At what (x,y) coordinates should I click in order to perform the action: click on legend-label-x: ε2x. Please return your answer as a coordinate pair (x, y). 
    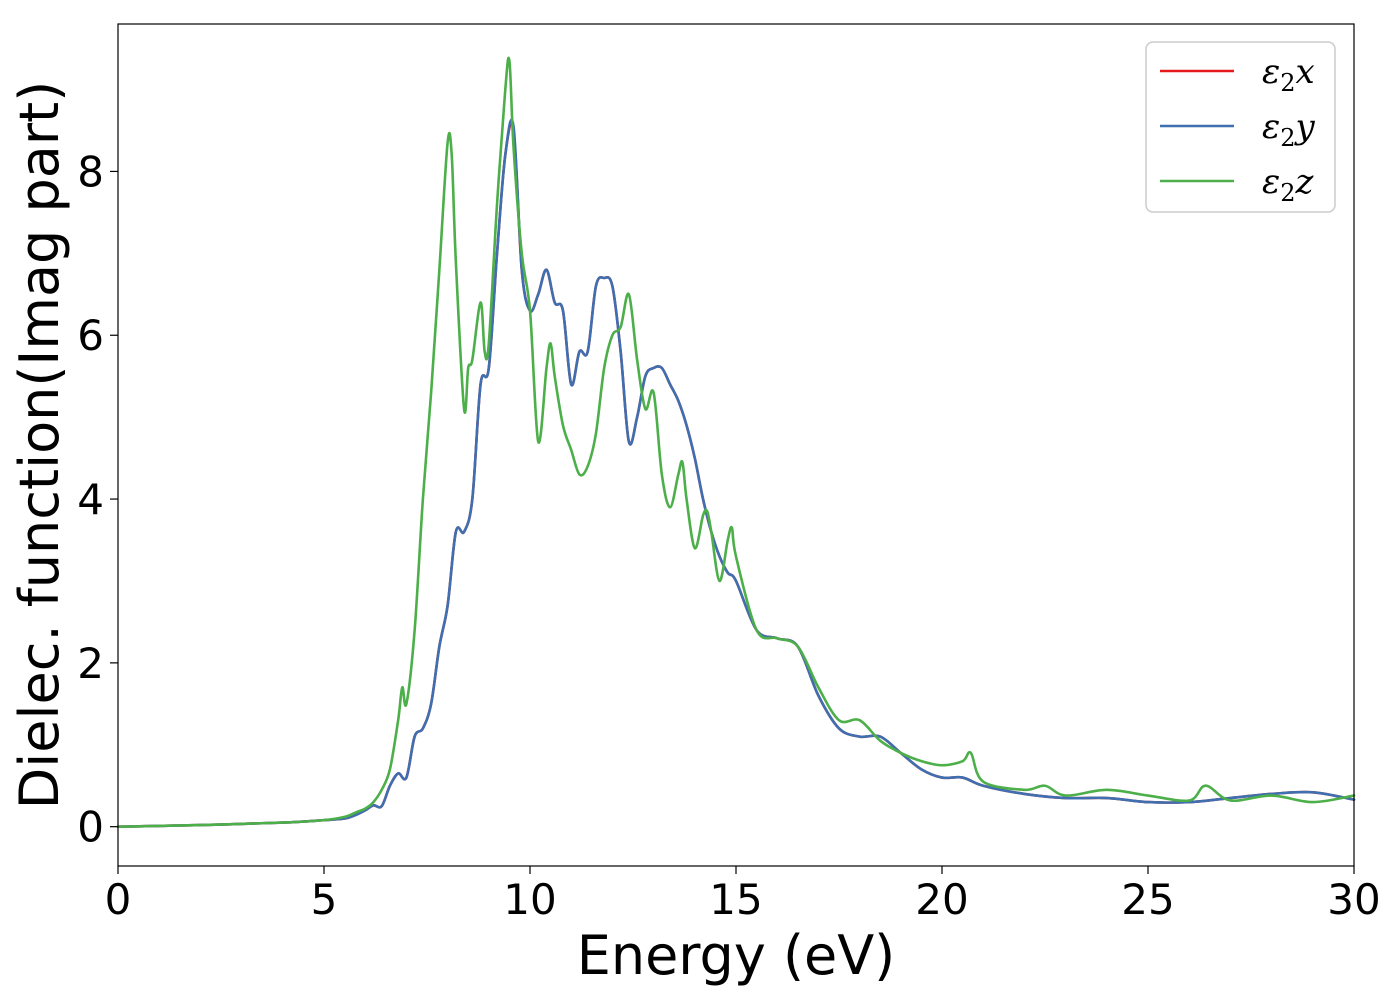
    Looking at the image, I should click on (1288, 74).